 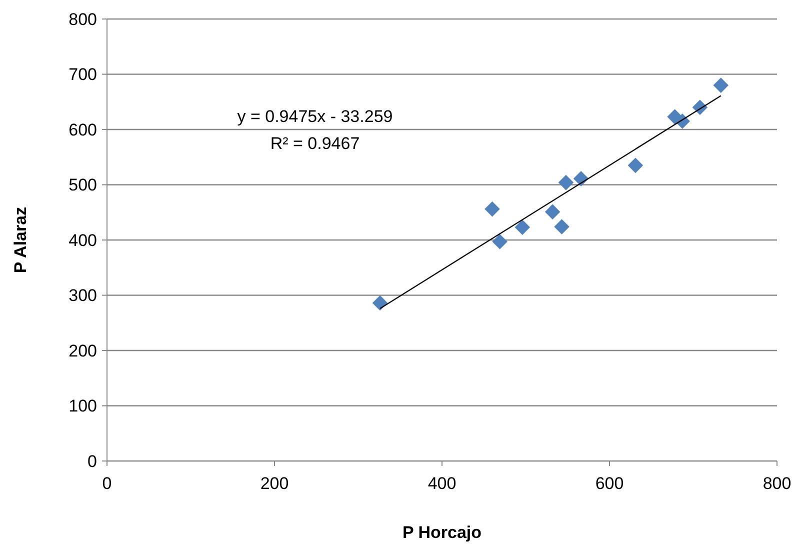 I want to click on annotation: R² = 0.9467, so click(x=315, y=143).